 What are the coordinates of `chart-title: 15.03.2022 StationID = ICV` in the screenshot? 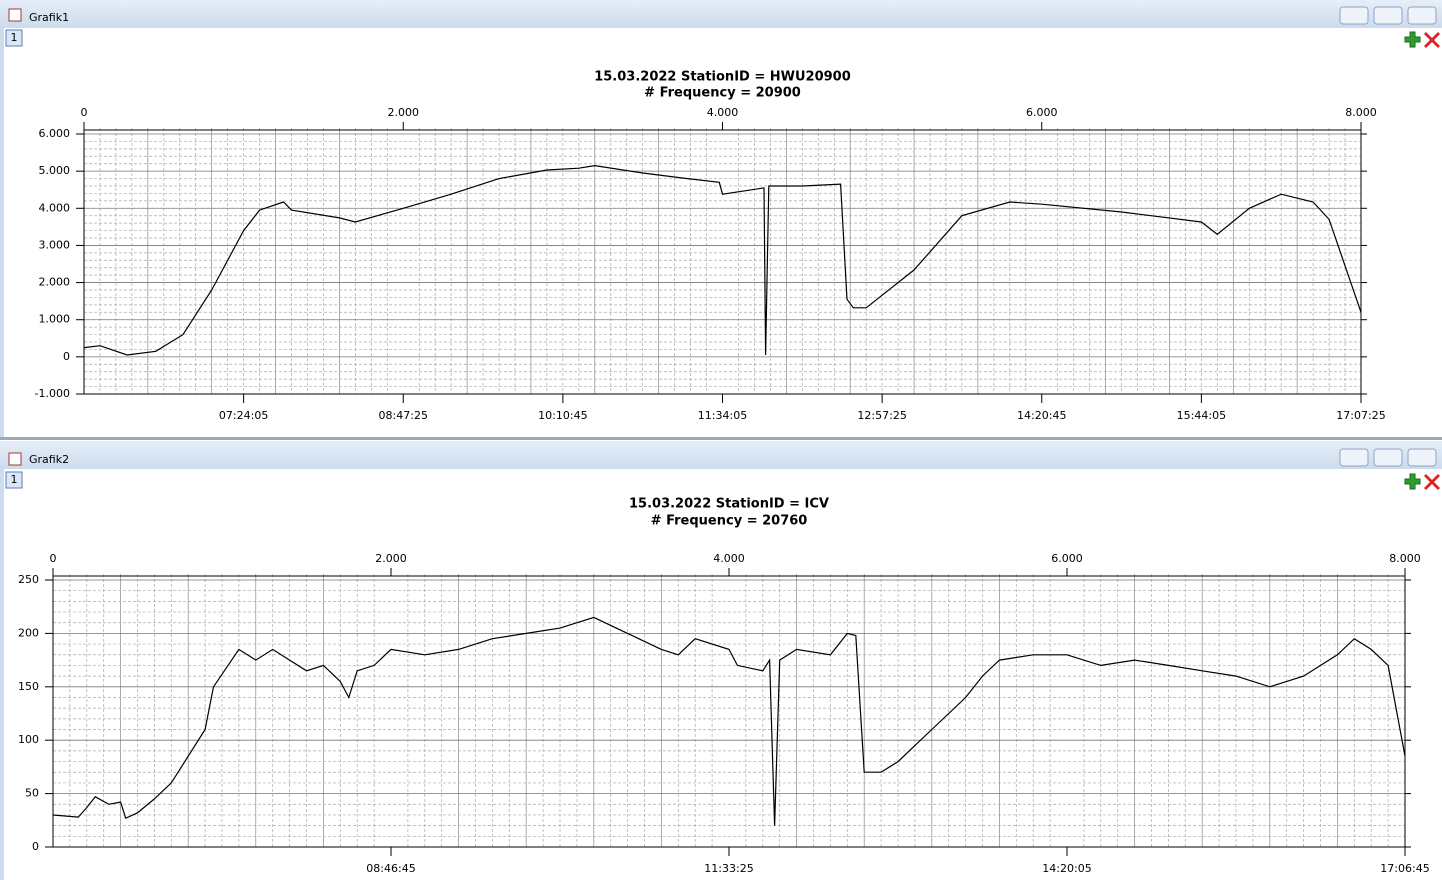 It's located at (729, 504).